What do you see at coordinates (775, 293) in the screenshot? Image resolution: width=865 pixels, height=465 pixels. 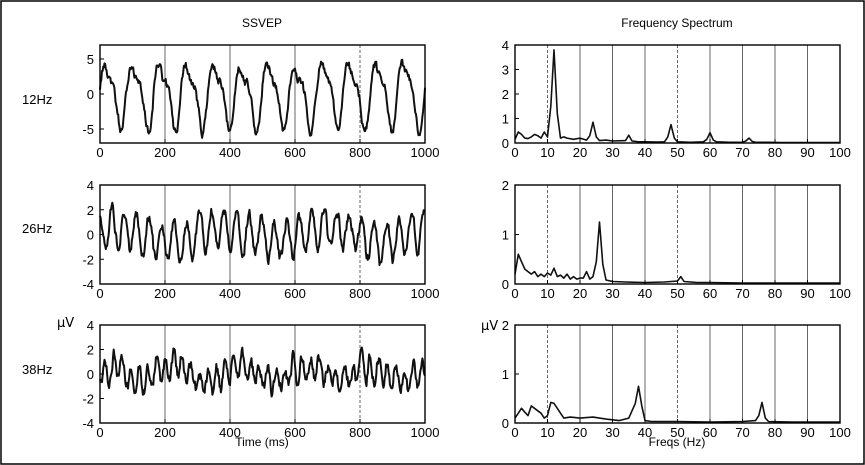 I see `spectrum-26hz-x-tick-label: 80` at bounding box center [775, 293].